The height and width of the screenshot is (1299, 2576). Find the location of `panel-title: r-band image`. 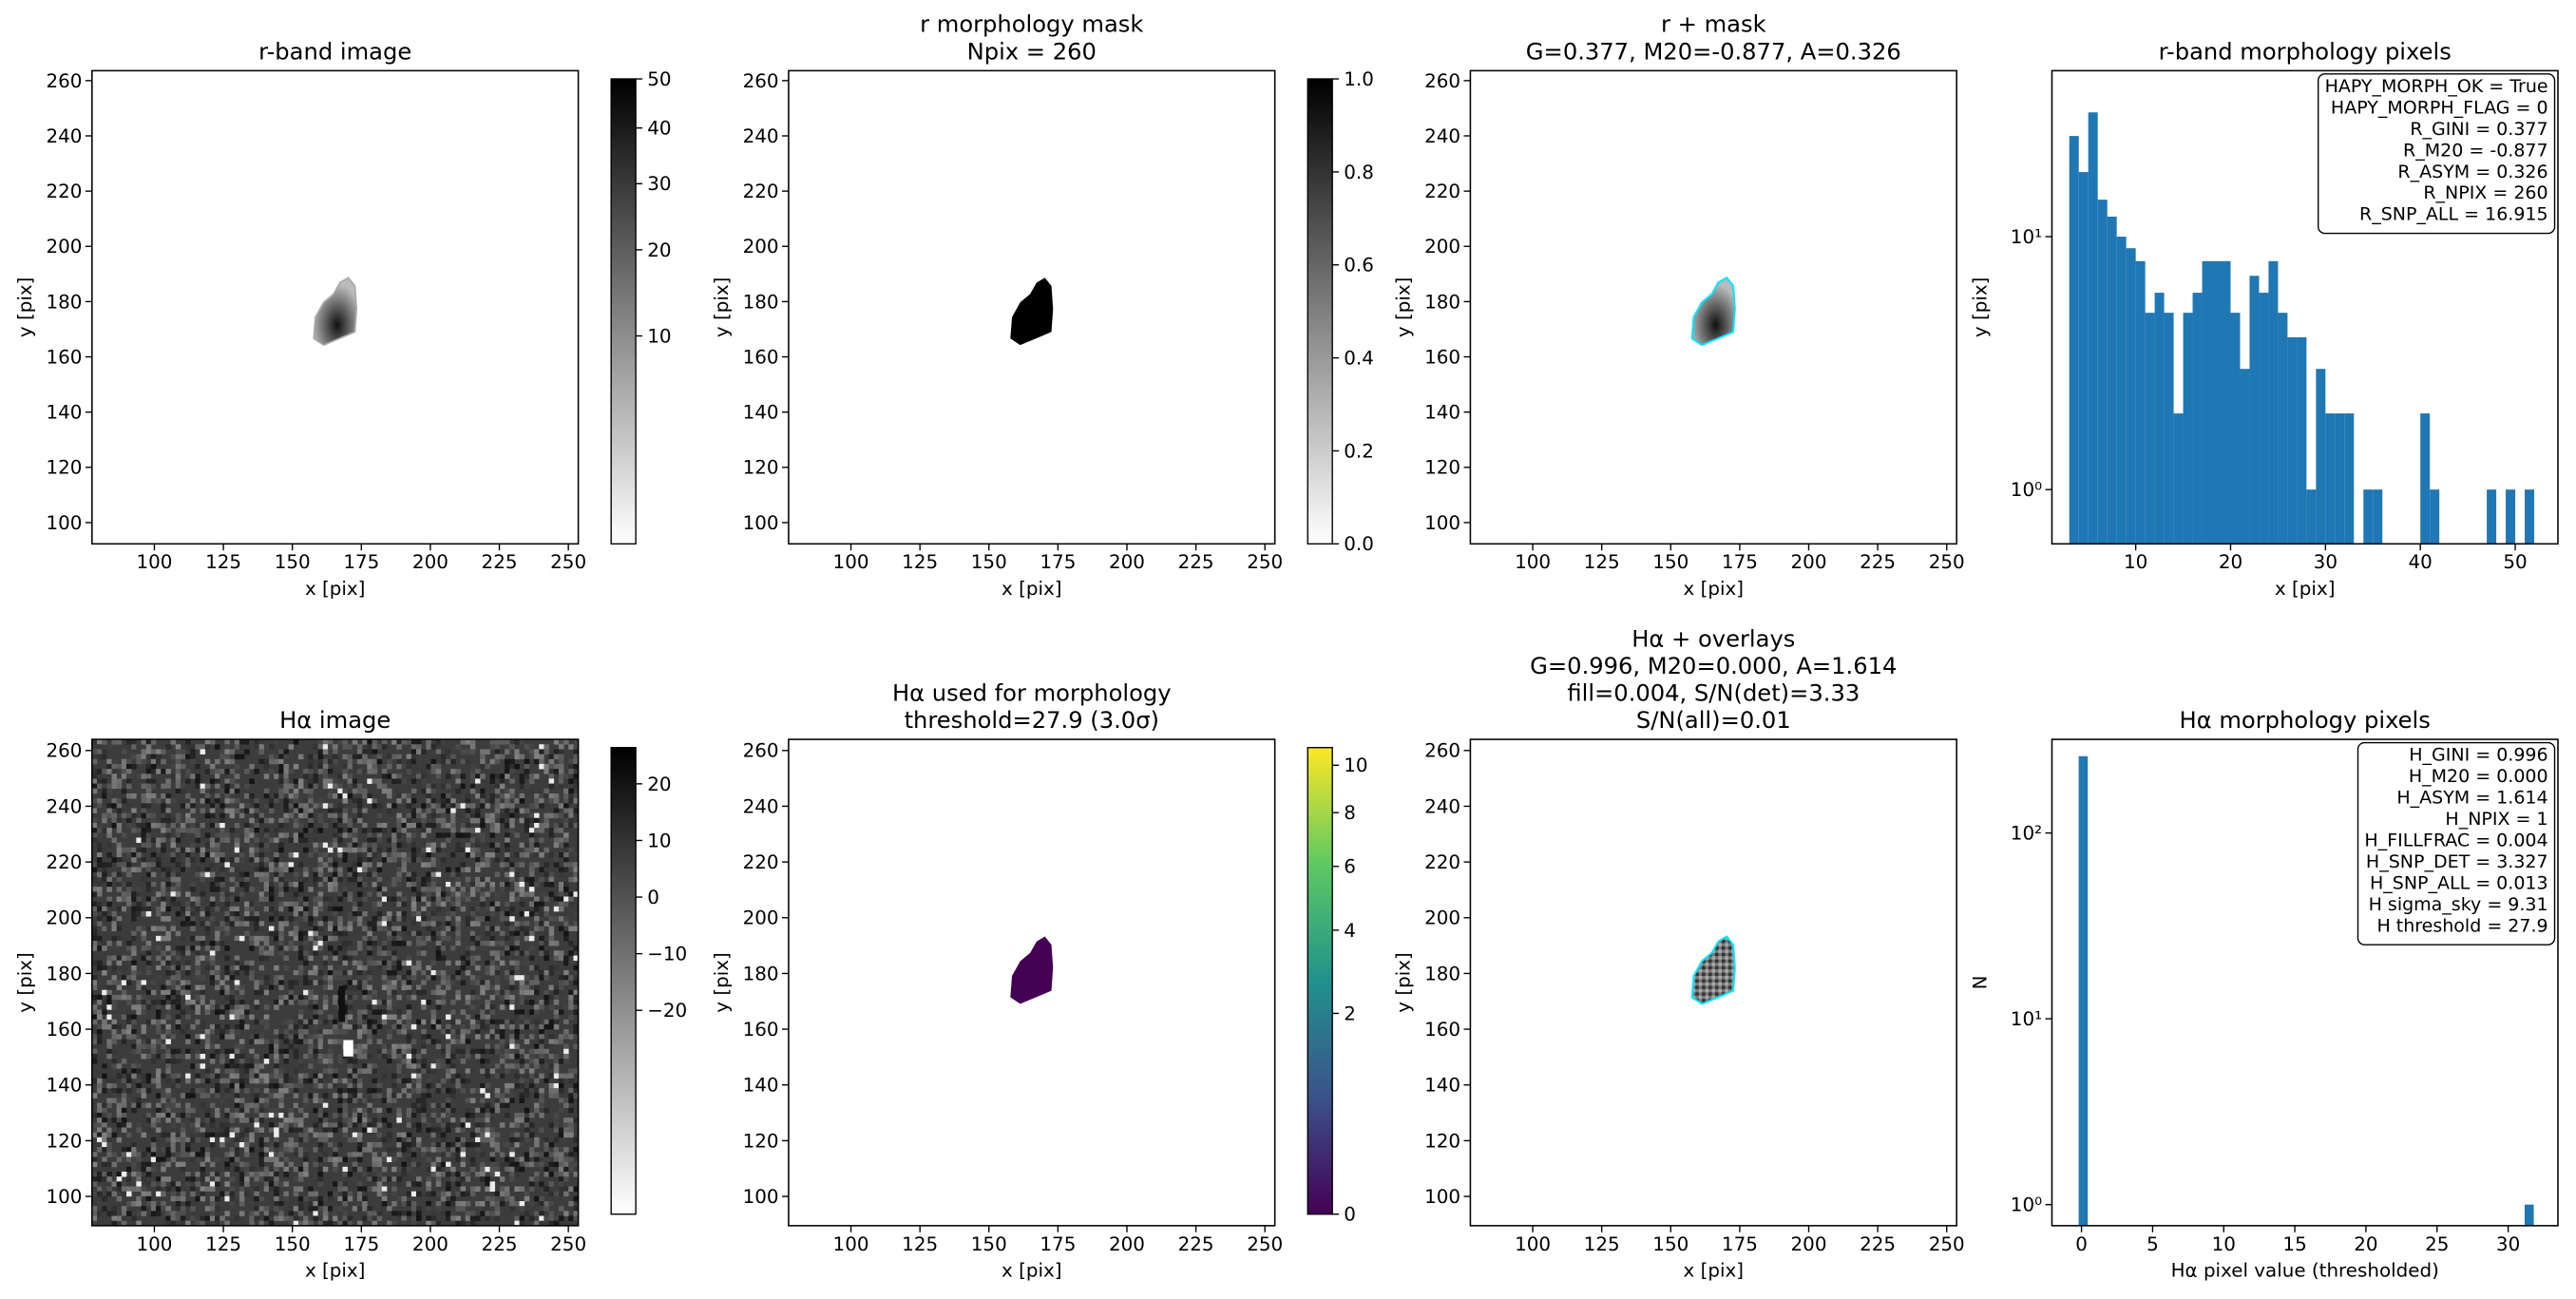

panel-title: r-band image is located at coordinates (334, 52).